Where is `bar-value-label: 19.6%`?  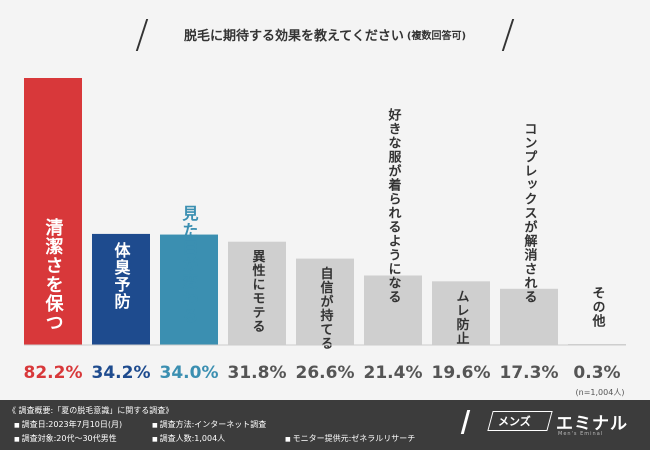
bar-value-label: 19.6% is located at coordinates (461, 373).